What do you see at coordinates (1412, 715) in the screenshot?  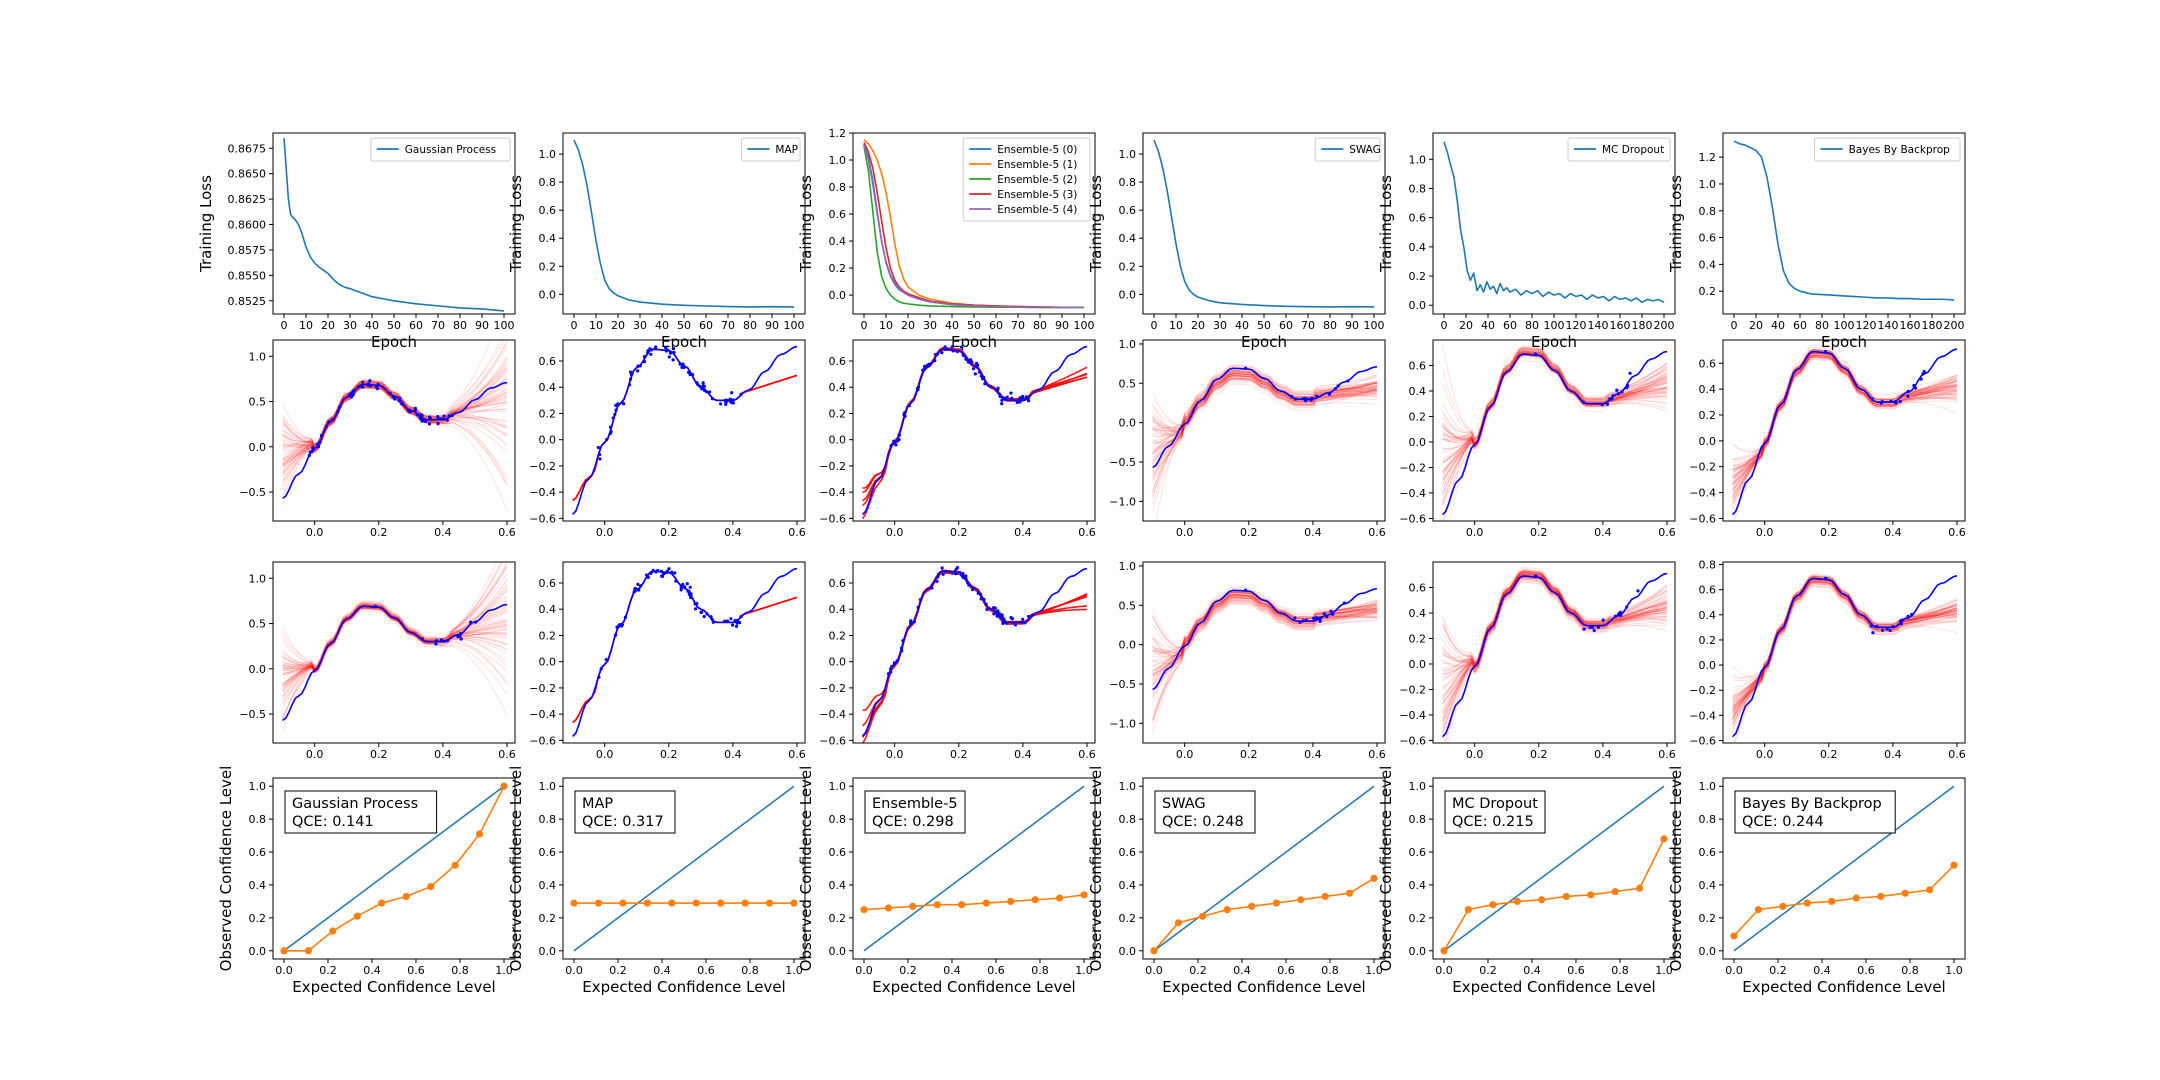 I see `y-tick-label: −0.4` at bounding box center [1412, 715].